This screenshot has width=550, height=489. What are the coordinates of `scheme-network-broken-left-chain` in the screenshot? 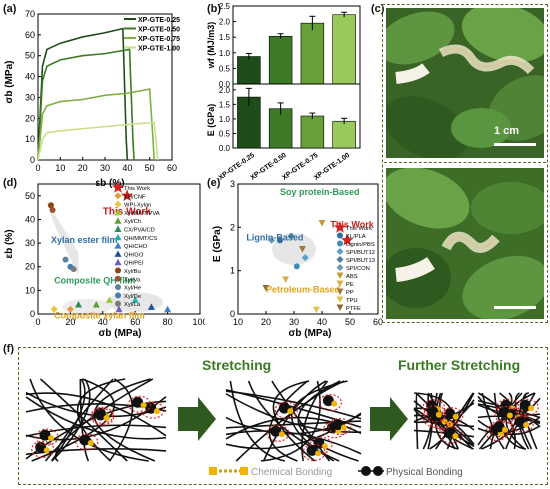 It's located at (430, 421).